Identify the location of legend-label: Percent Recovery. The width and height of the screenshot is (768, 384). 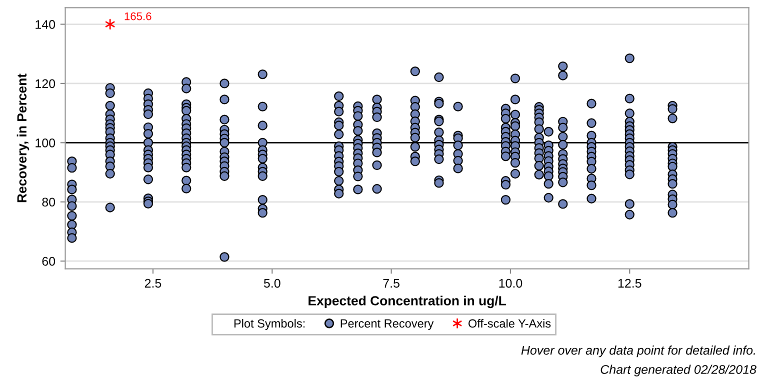
(387, 324).